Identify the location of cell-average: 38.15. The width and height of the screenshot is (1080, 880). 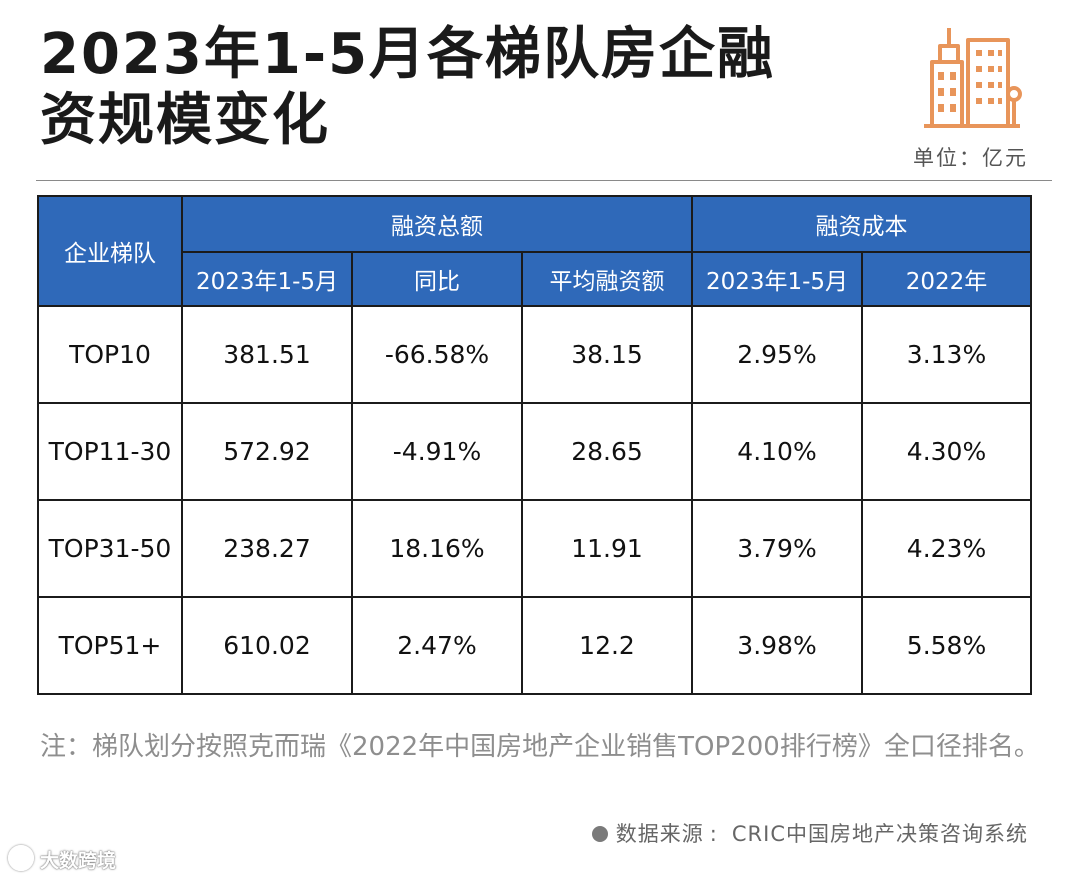
(607, 354).